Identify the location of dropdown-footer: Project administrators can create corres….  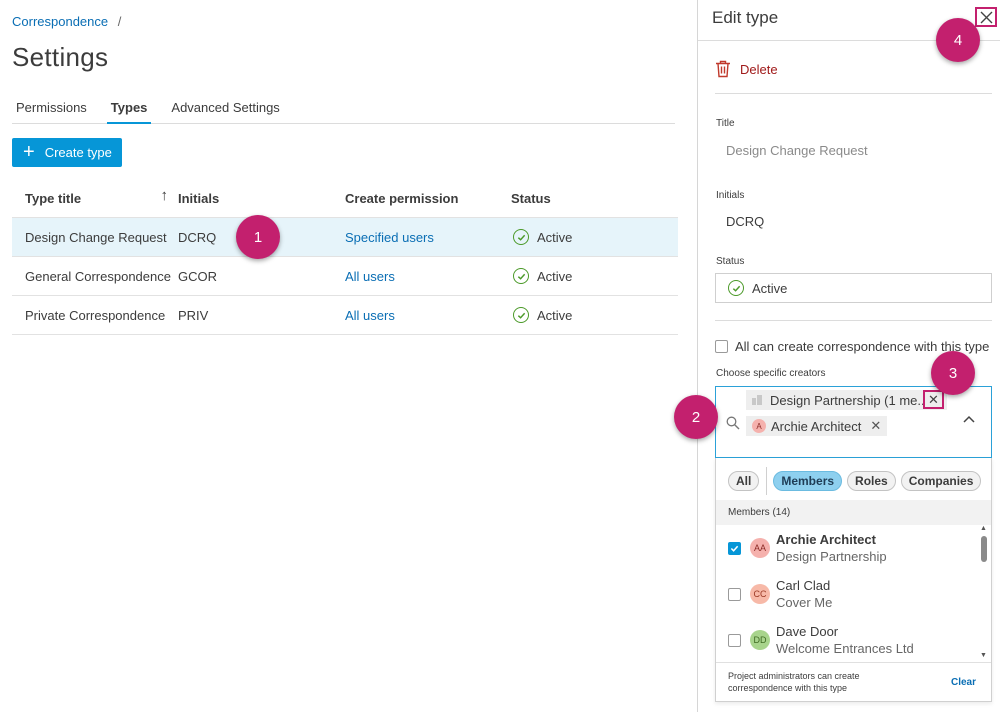
(853, 681).